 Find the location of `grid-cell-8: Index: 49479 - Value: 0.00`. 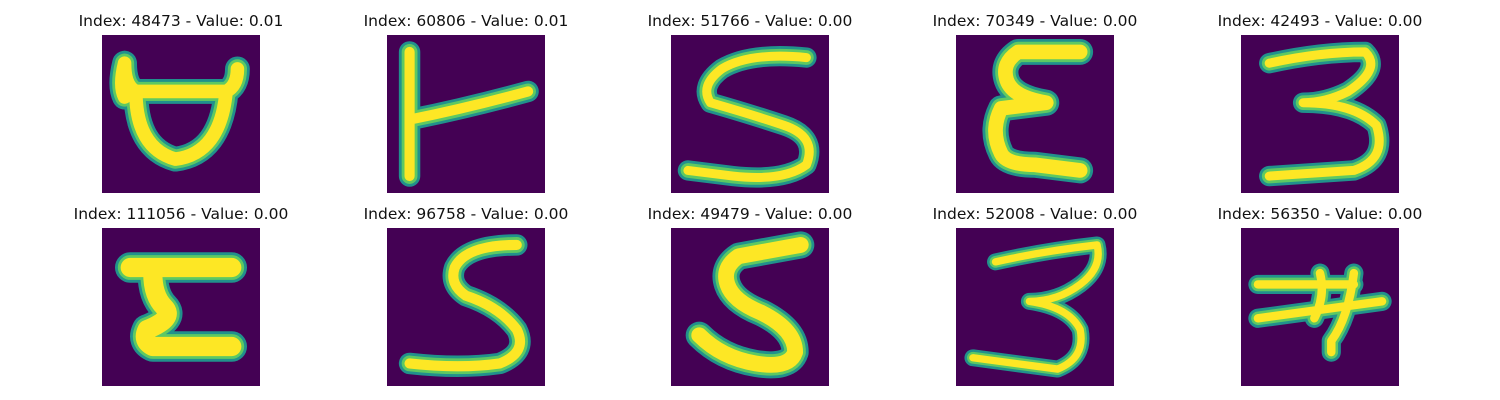

grid-cell-8: Index: 49479 - Value: 0.00 is located at coordinates (750, 294).